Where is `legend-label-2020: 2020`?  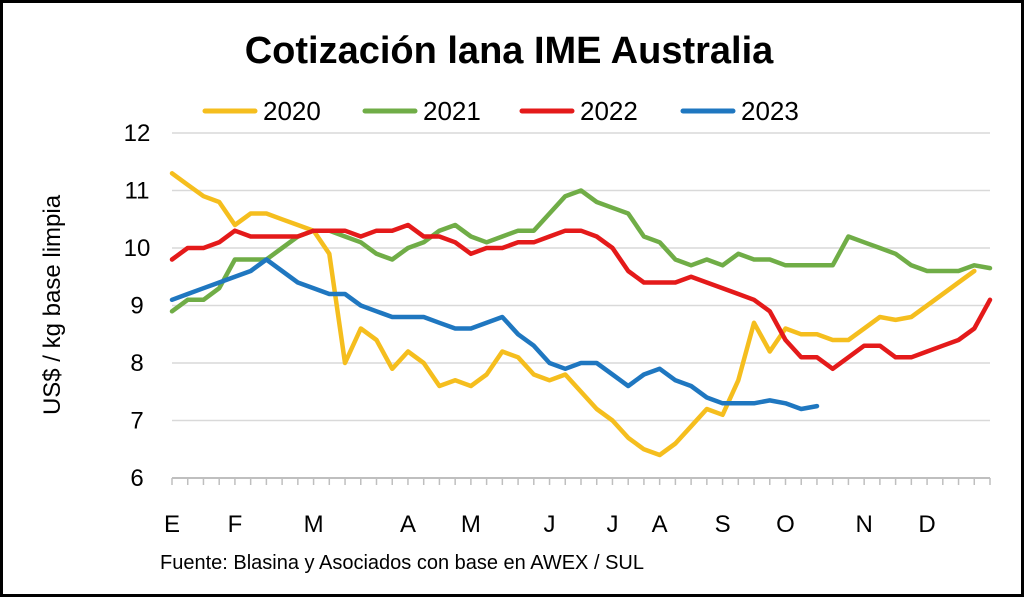
legend-label-2020: 2020 is located at coordinates (292, 111).